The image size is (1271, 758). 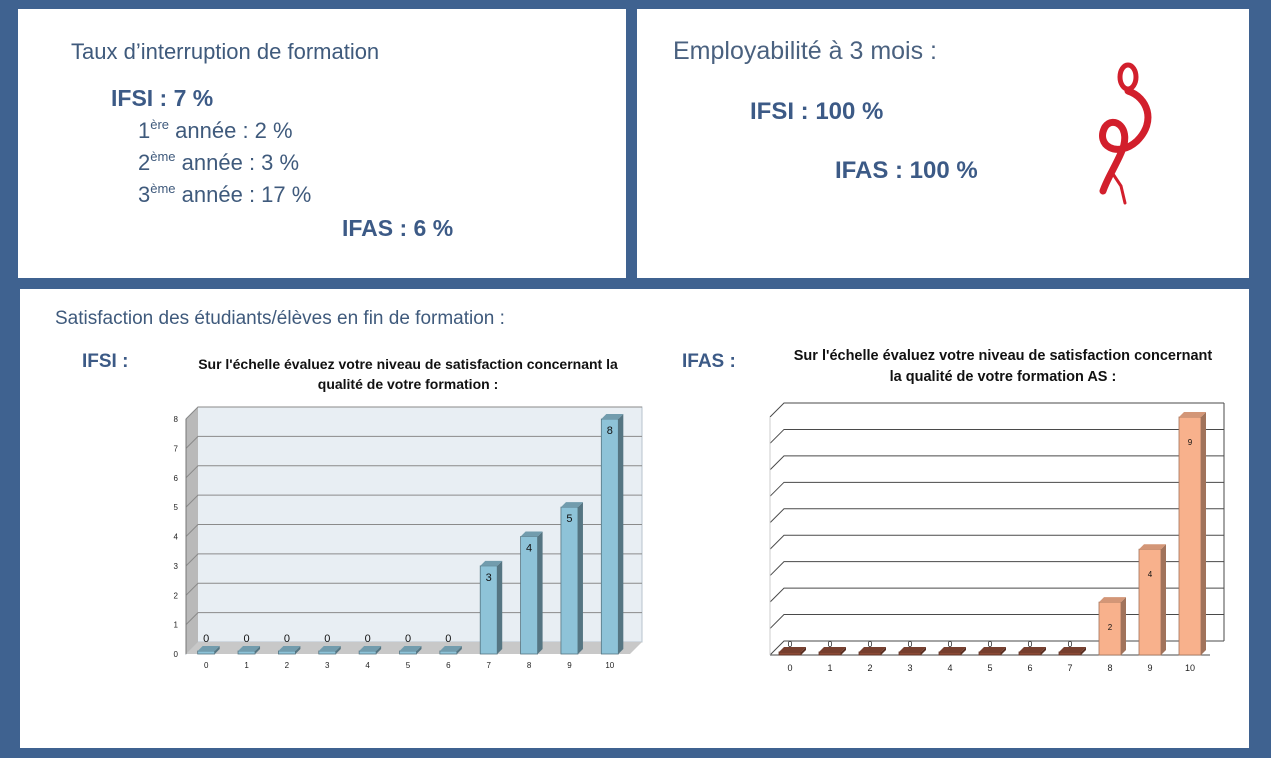 I want to click on data-label: 4, so click(x=529, y=549).